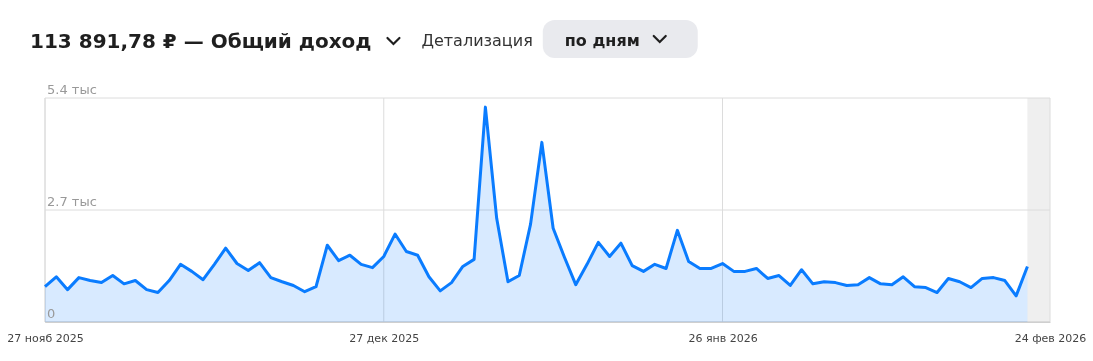 The width and height of the screenshot is (1093, 361). I want to click on x-tick-label: 27 дек 2025, so click(384, 338).